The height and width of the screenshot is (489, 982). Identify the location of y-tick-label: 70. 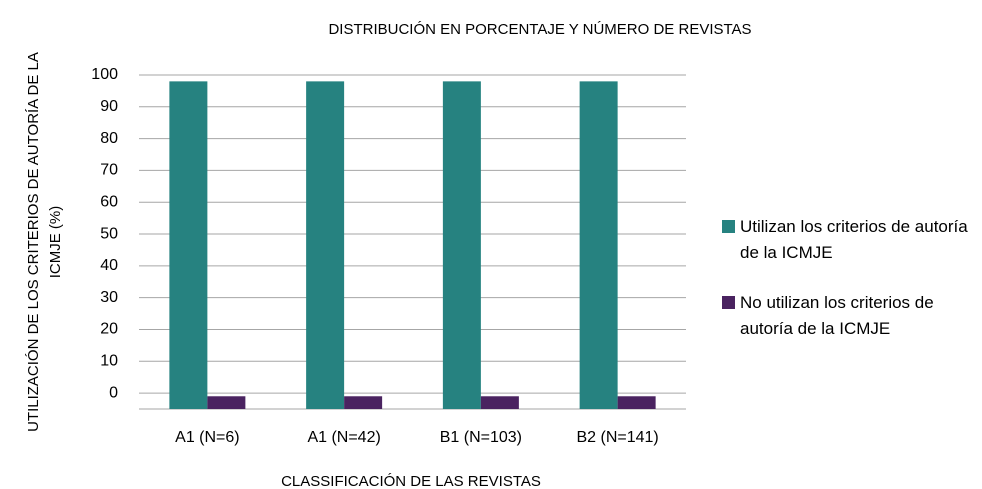
(109, 170).